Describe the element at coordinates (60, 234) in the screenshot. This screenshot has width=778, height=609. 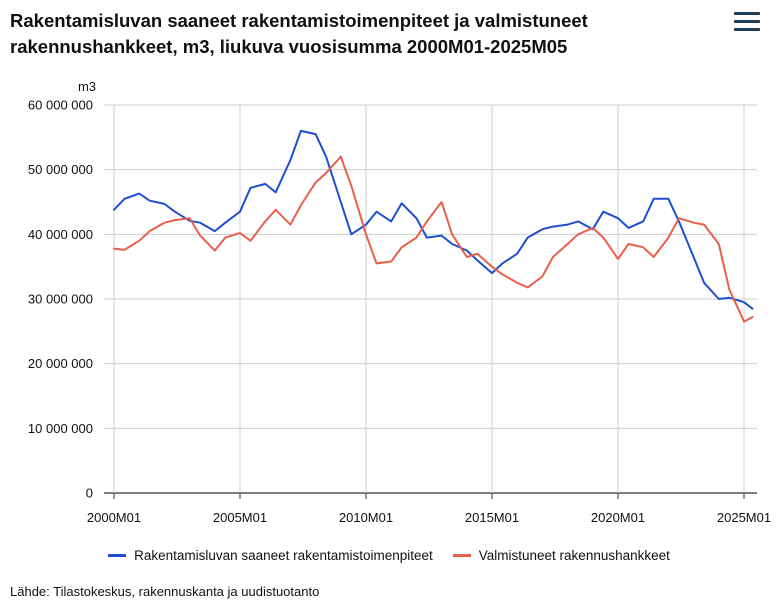
I see `y-tick-label: 40 000 000` at that location.